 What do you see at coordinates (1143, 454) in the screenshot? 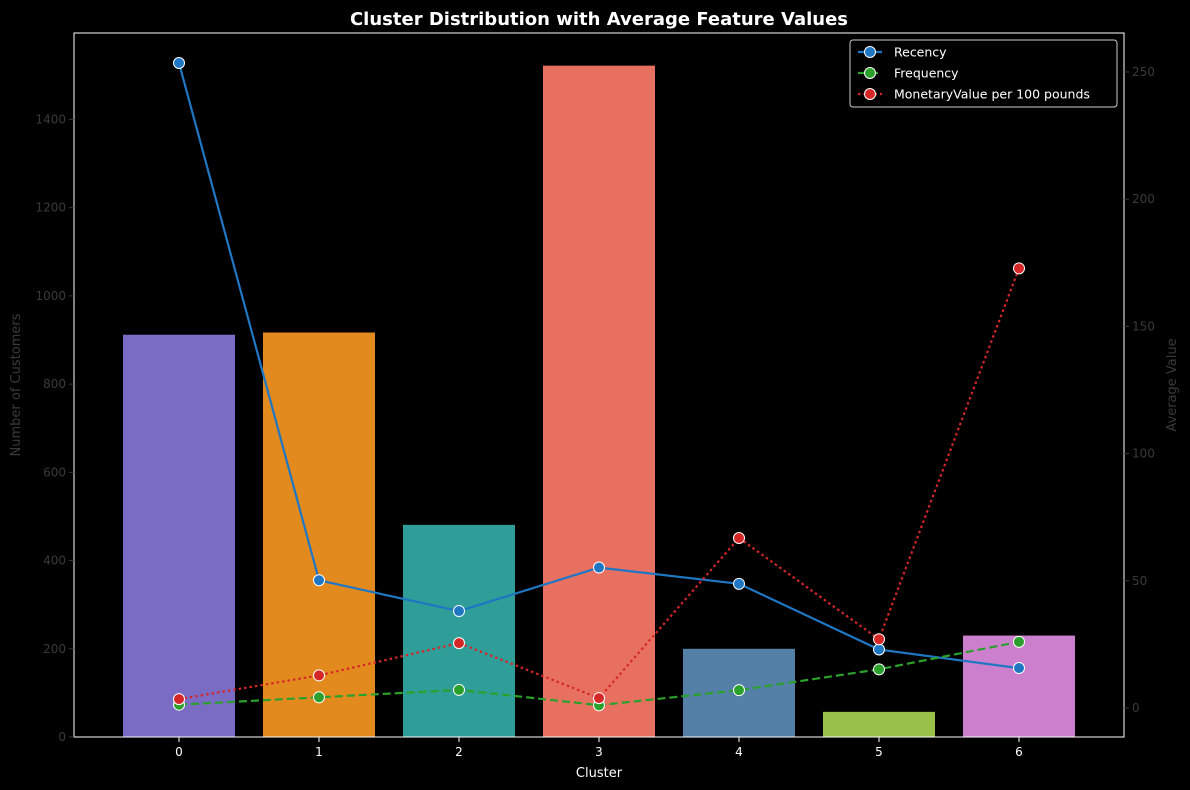
I see `y-right-tick-label: 100` at bounding box center [1143, 454].